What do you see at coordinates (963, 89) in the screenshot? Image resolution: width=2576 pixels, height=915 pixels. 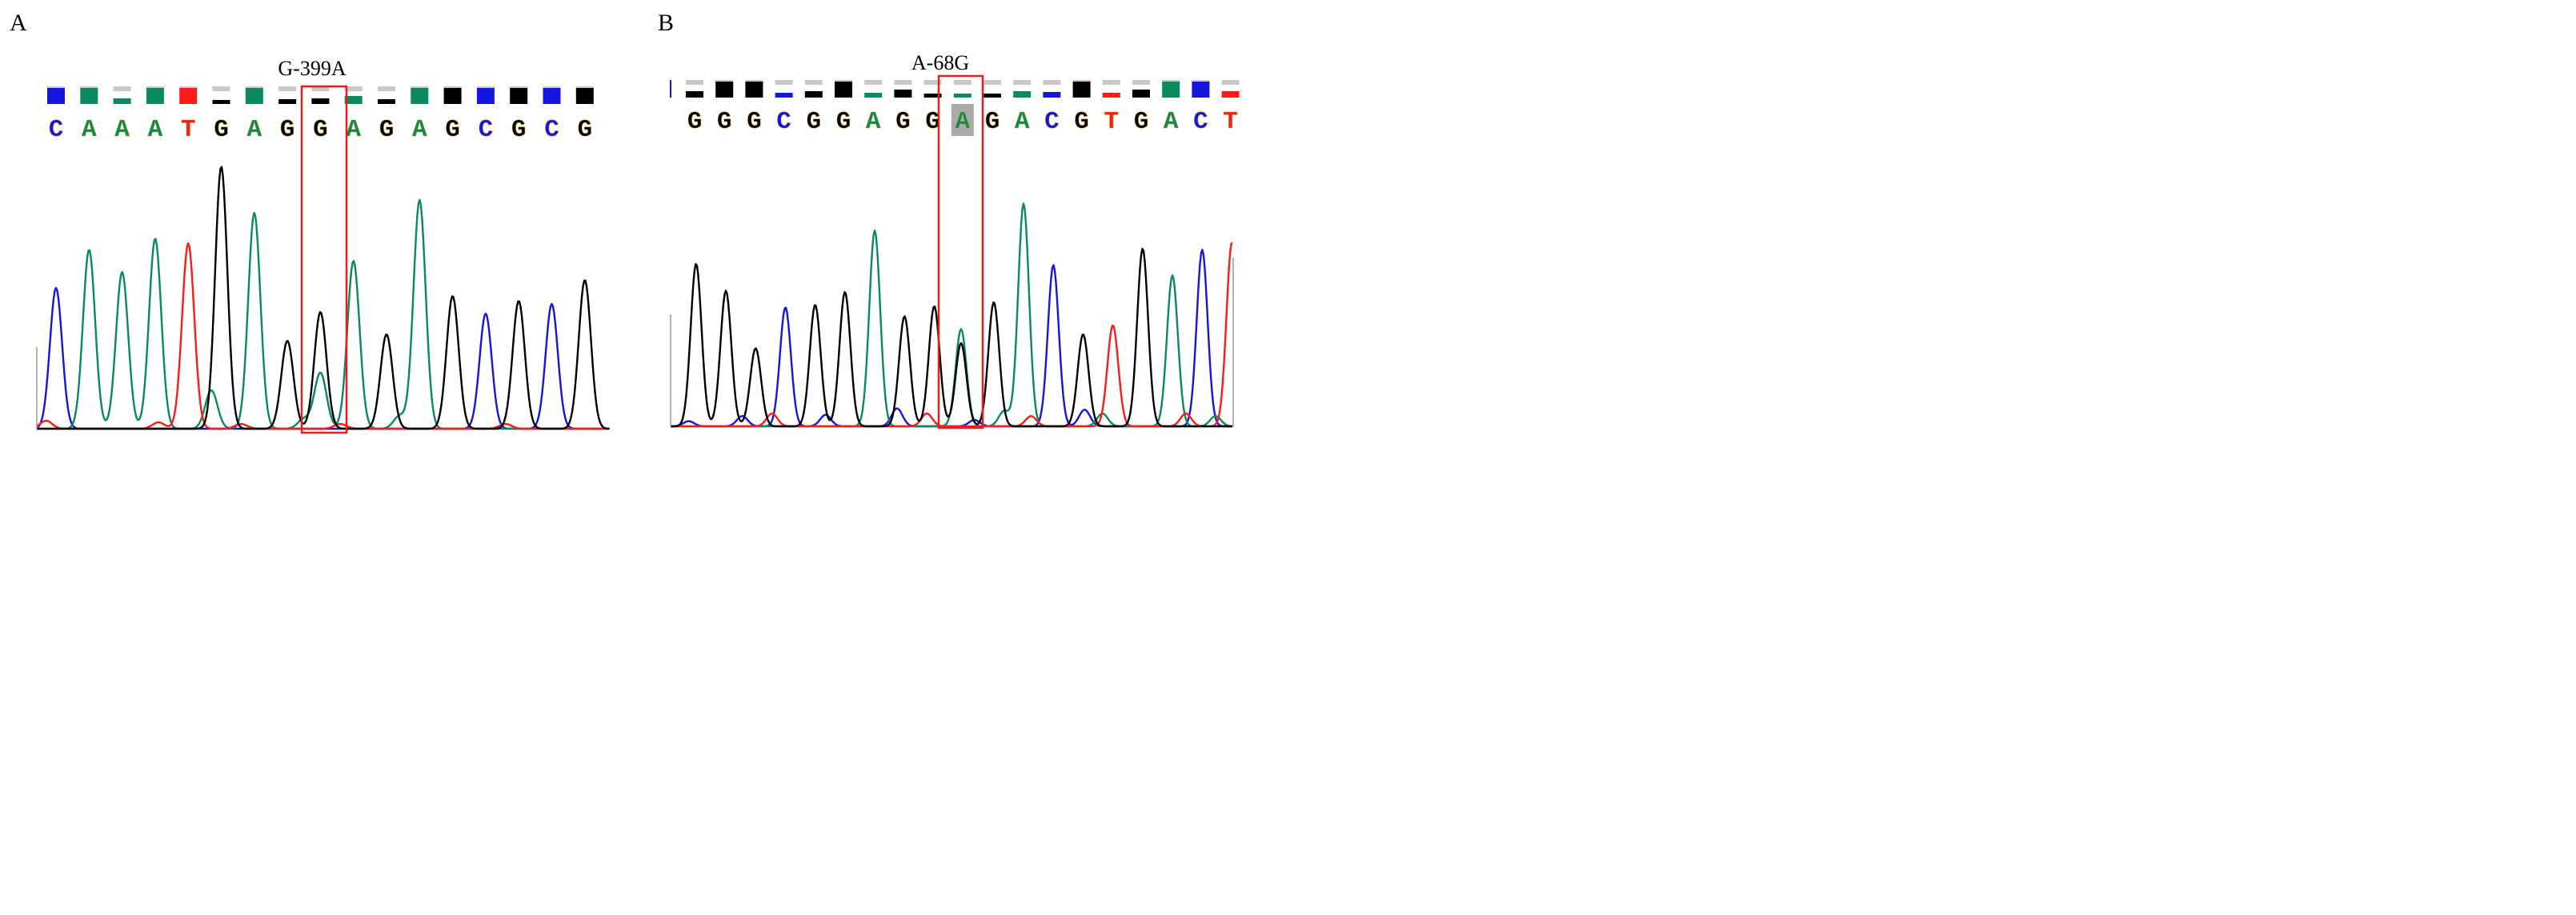 I see `panel-b-quality-bars` at bounding box center [963, 89].